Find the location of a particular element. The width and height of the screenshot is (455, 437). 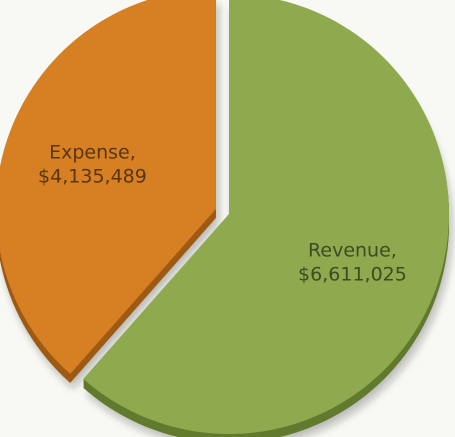

pie-slice-label-expense: Expense, $4,135,489 is located at coordinates (92, 164).